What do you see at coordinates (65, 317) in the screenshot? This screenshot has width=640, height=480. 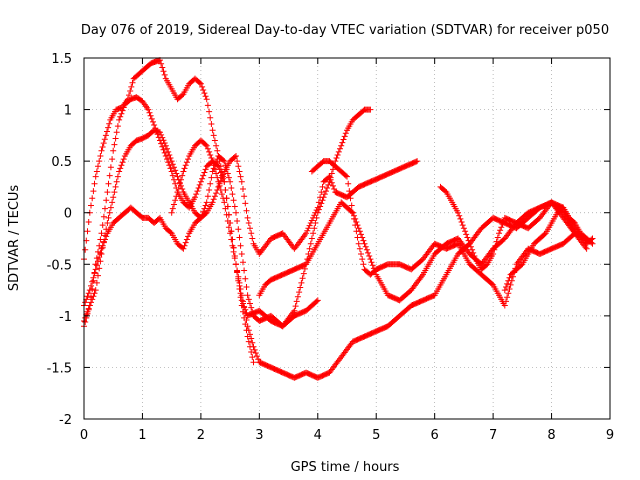 I see `y-tick-label: -1` at bounding box center [65, 317].